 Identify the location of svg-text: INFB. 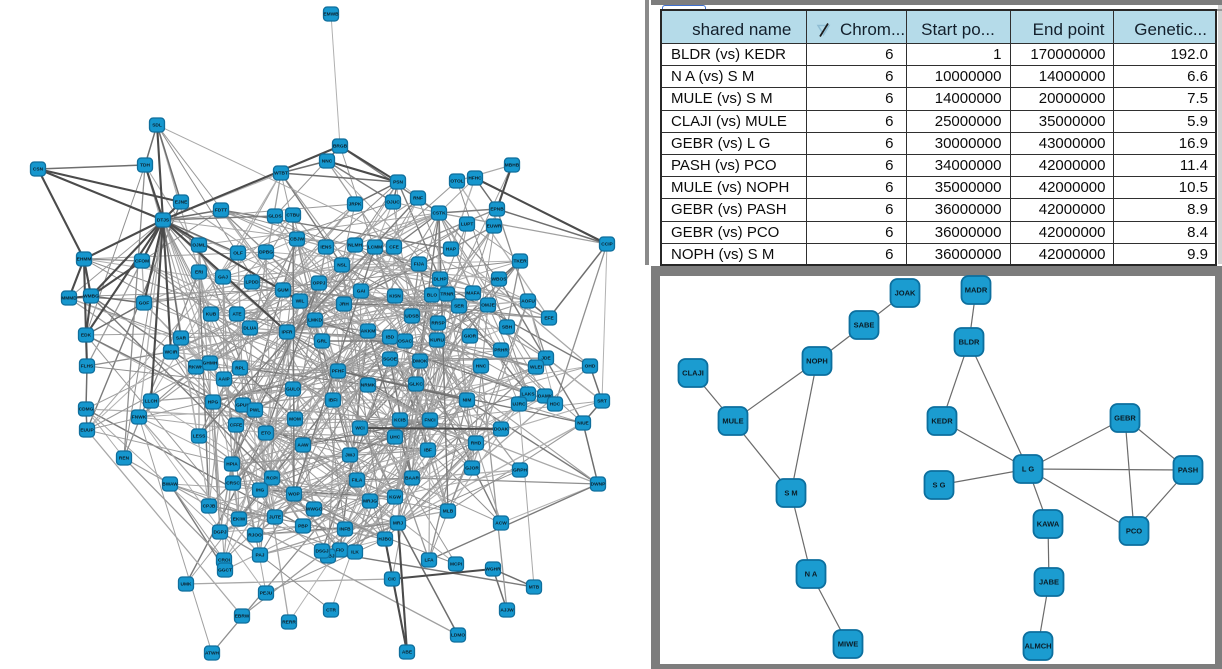
(345, 530).